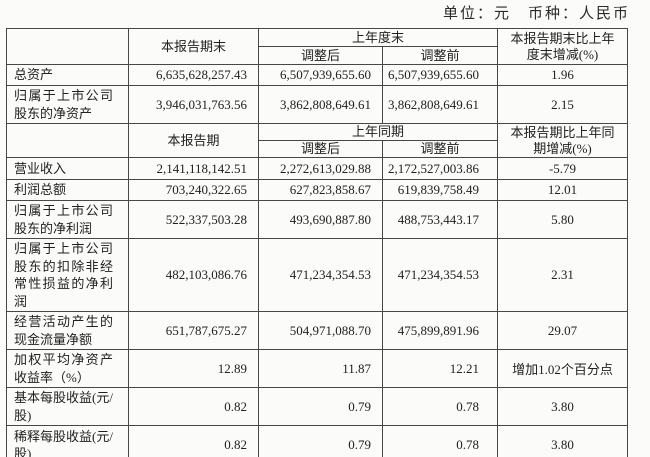  I want to click on adjusted-value-cell: 6,507,939,655.60, so click(320, 75).